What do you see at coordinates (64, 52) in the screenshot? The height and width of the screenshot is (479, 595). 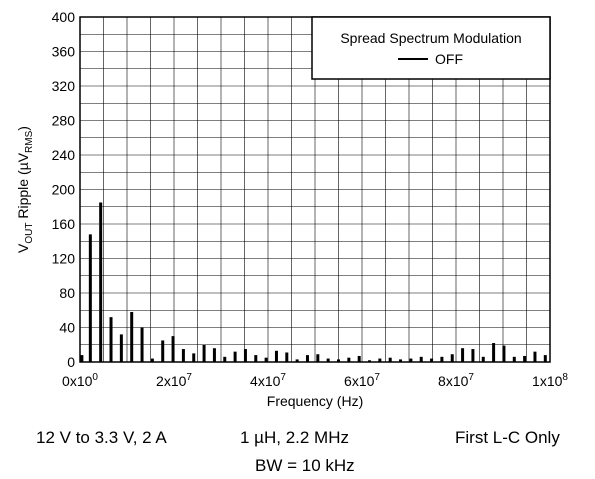 I see `y-tick-label: 360` at bounding box center [64, 52].